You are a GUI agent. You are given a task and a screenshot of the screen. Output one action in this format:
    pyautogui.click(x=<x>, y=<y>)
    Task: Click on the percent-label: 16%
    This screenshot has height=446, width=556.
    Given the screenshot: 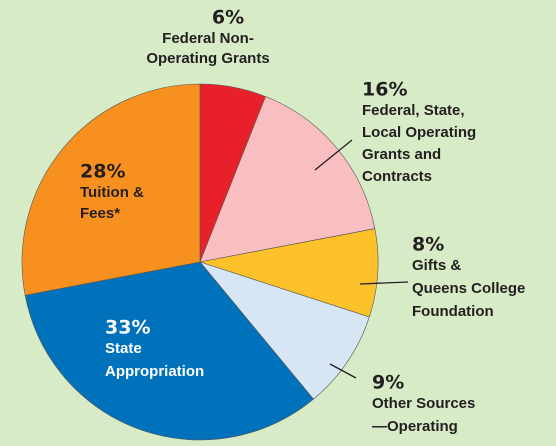 What is the action you would take?
    pyautogui.click(x=384, y=90)
    